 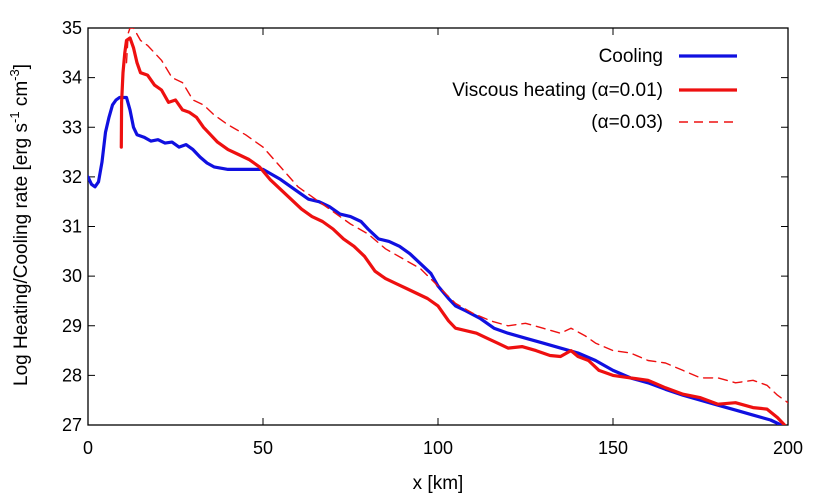 What do you see at coordinates (21, 96) in the screenshot?
I see `y-axis-label-unit: cm` at bounding box center [21, 96].